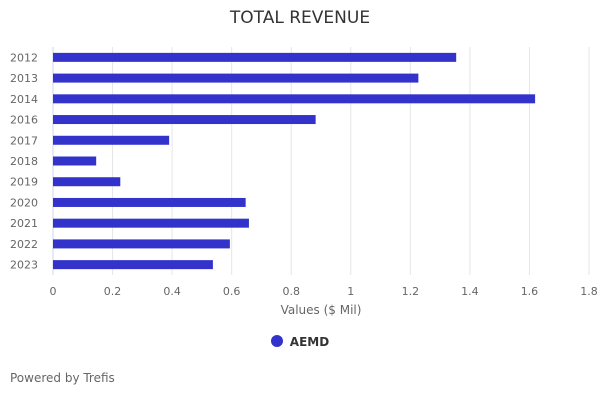  I want to click on x-axis-title: Values ($ Mil), so click(321, 310).